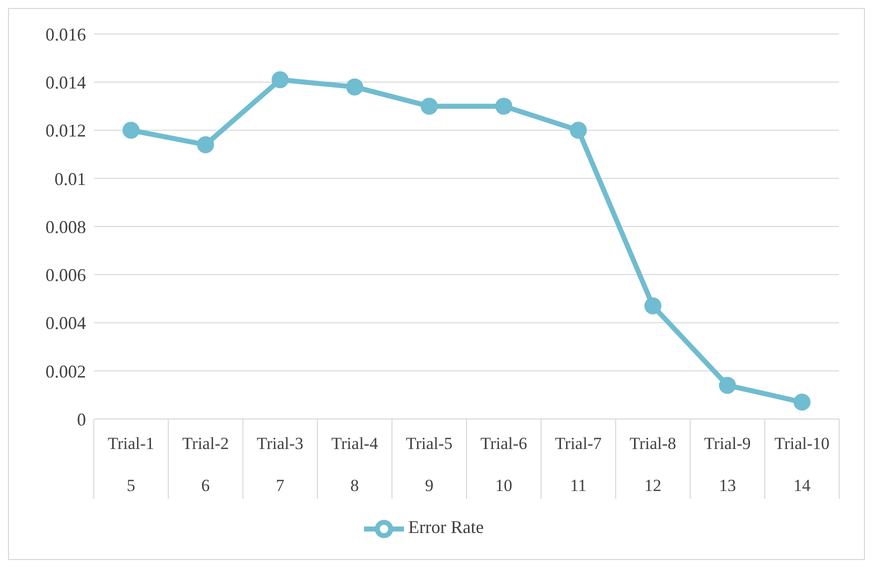 Image resolution: width=873 pixels, height=568 pixels. What do you see at coordinates (66, 371) in the screenshot?
I see `y-tick-label: 0.002` at bounding box center [66, 371].